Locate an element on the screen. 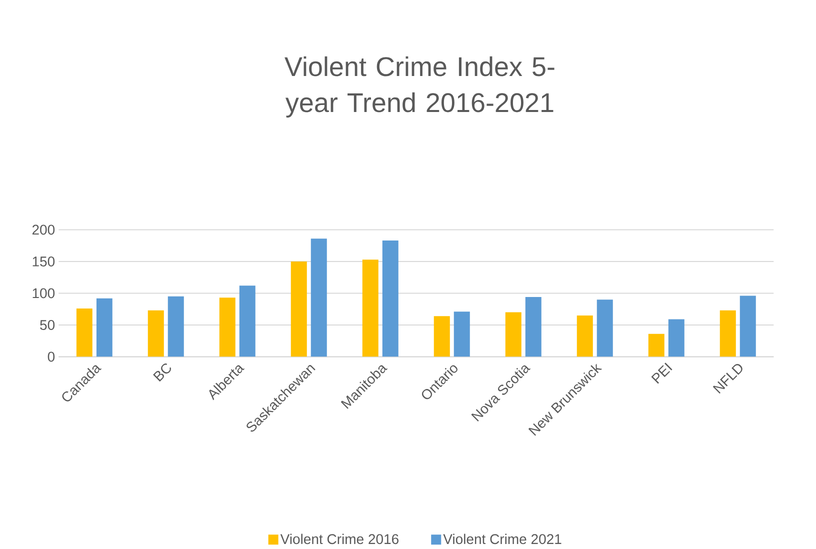 The width and height of the screenshot is (816, 549). legend-label: Violent Crime 2016 is located at coordinates (339, 539).